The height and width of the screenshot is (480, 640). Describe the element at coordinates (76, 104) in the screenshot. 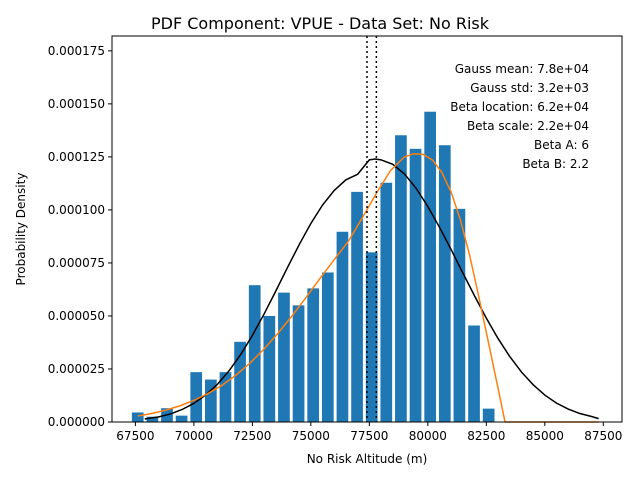

I see `y-tick-label: 0.000150` at that location.